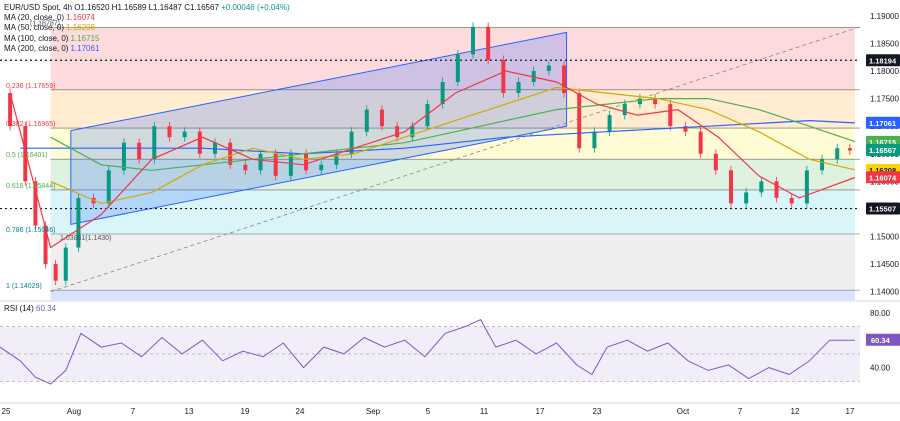 The width and height of the screenshot is (900, 421). Describe the element at coordinates (882, 170) in the screenshot. I see `price-badge-text: 1.16208` at that location.